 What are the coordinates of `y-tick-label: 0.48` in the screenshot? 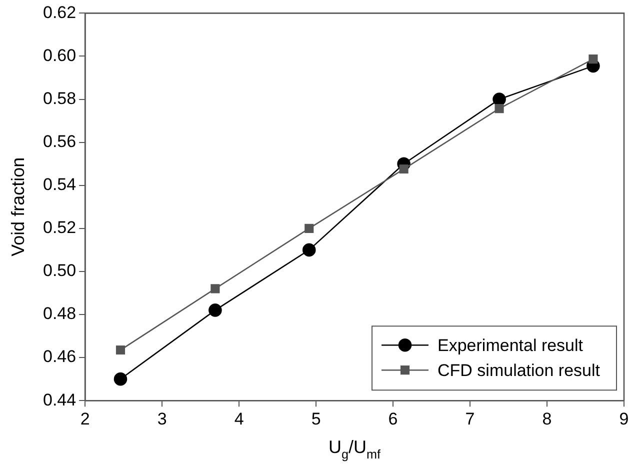 It's located at (59, 314).